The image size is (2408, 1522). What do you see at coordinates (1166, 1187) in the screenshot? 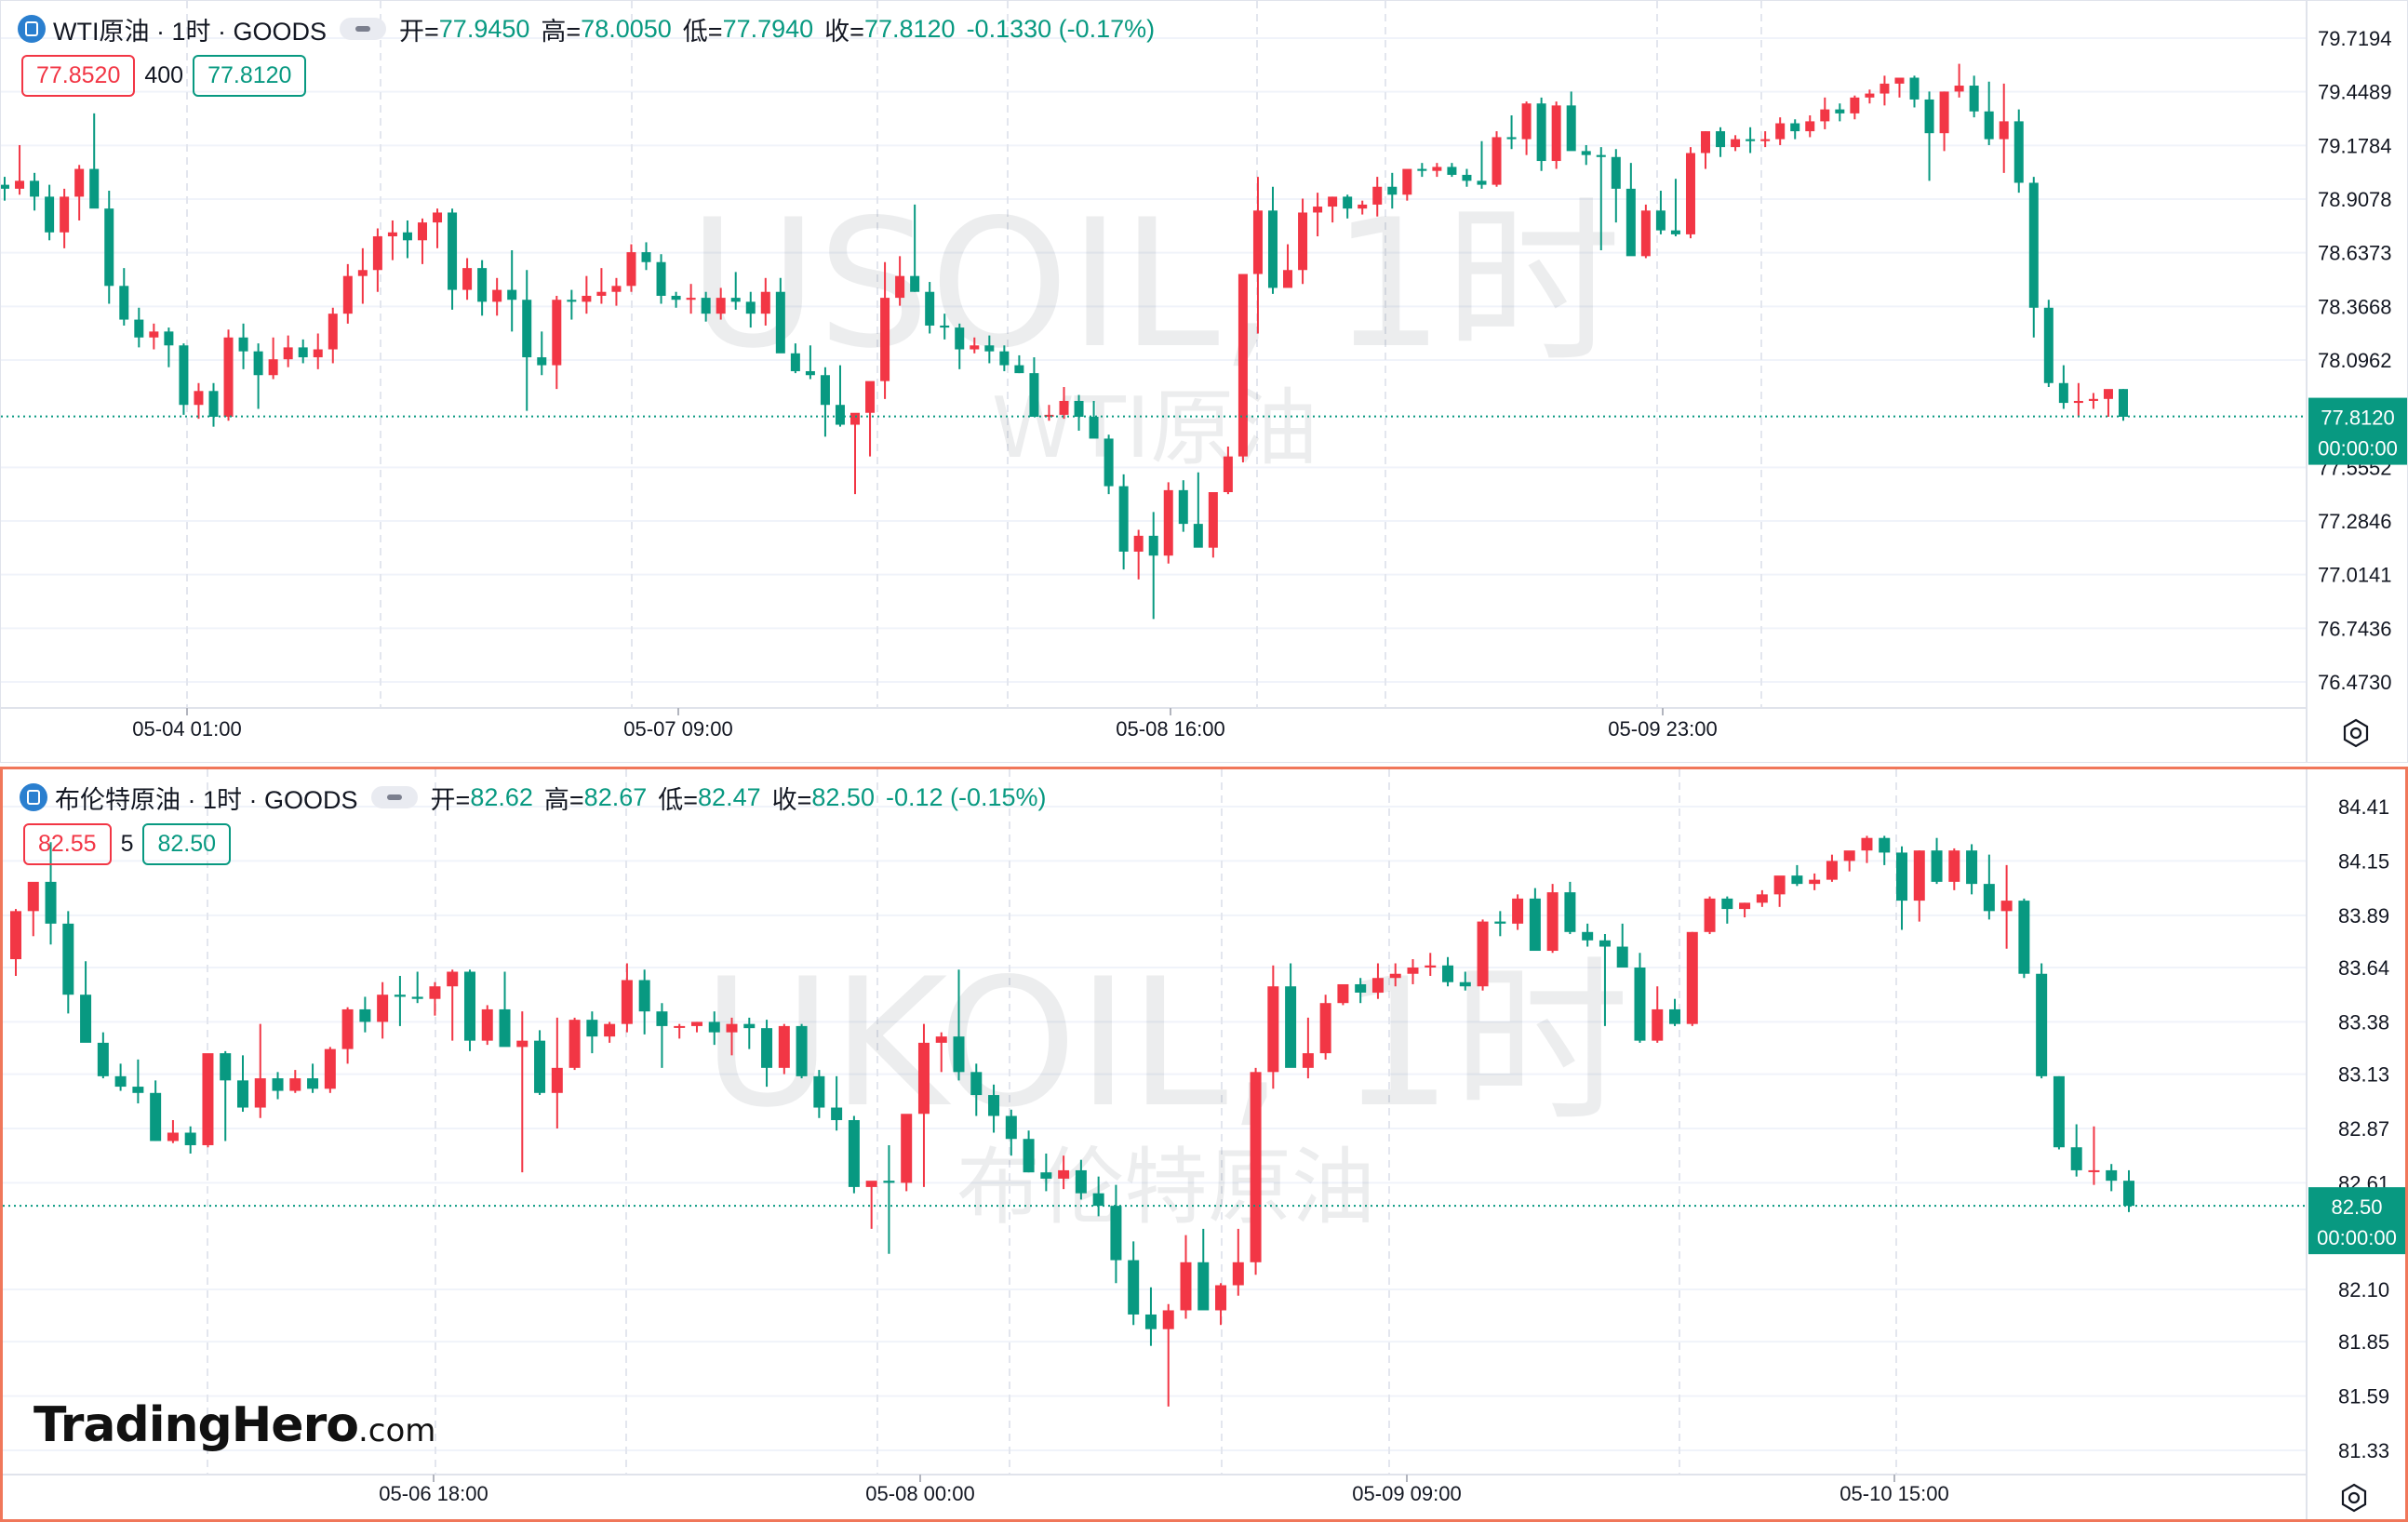
I see `watermark-name: 布伦特原油` at bounding box center [1166, 1187].